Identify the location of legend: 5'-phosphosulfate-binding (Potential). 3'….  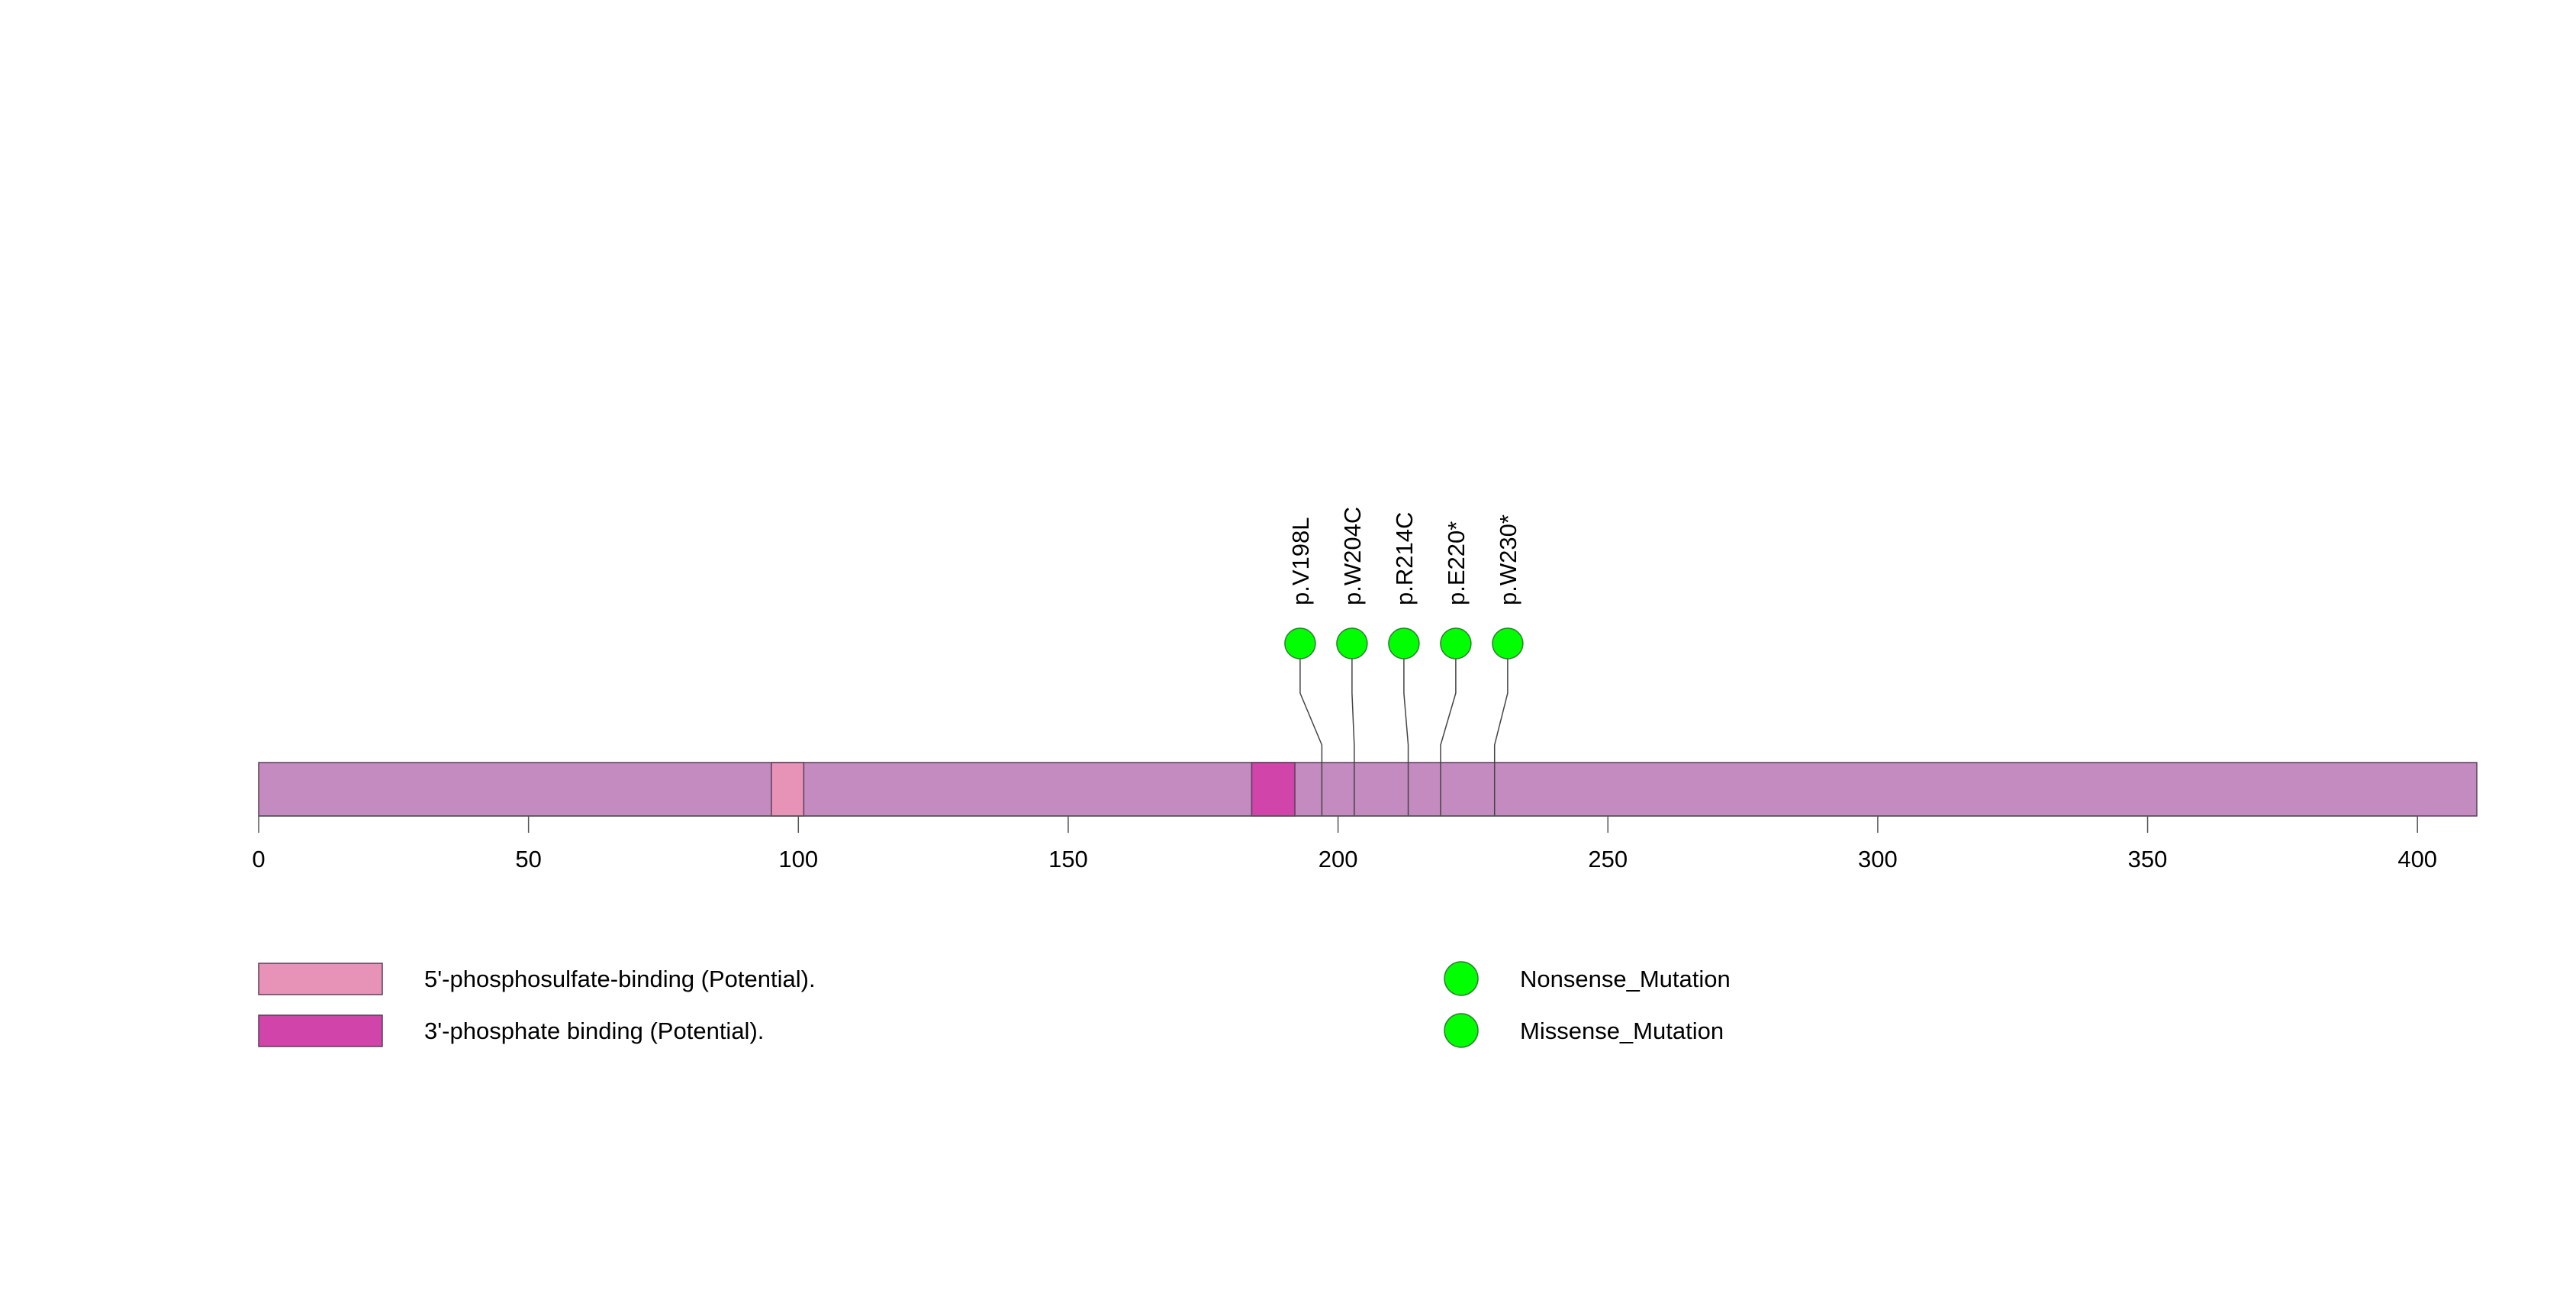
(994, 1005).